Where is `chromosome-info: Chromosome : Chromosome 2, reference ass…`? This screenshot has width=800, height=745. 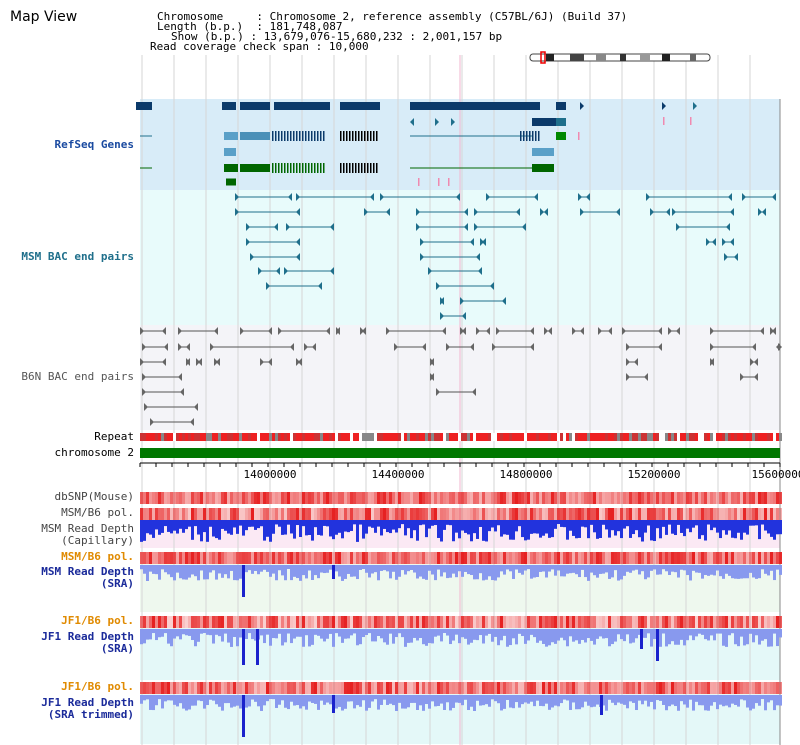
chromosome-info: Chromosome : Chromosome 2, reference ass… is located at coordinates (392, 16).